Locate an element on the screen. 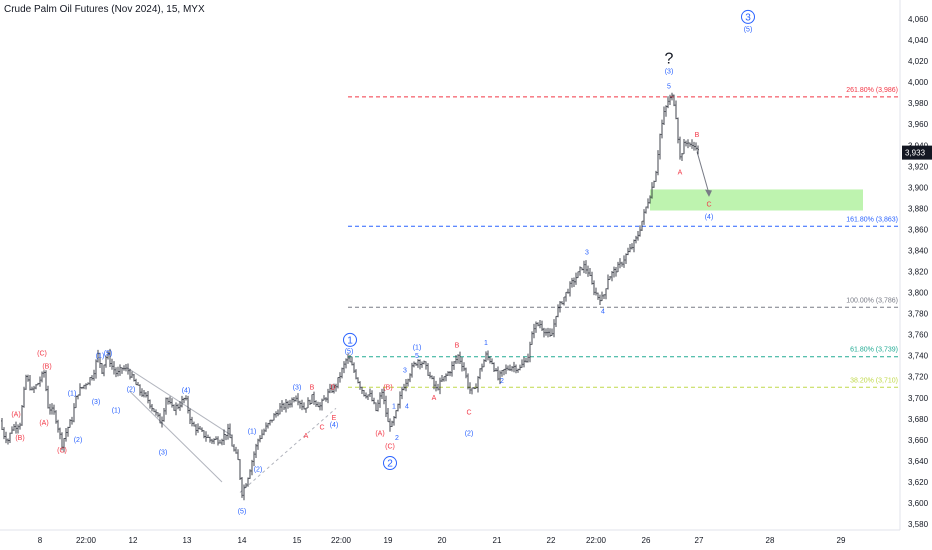  x-tick-label: 28 is located at coordinates (770, 540).